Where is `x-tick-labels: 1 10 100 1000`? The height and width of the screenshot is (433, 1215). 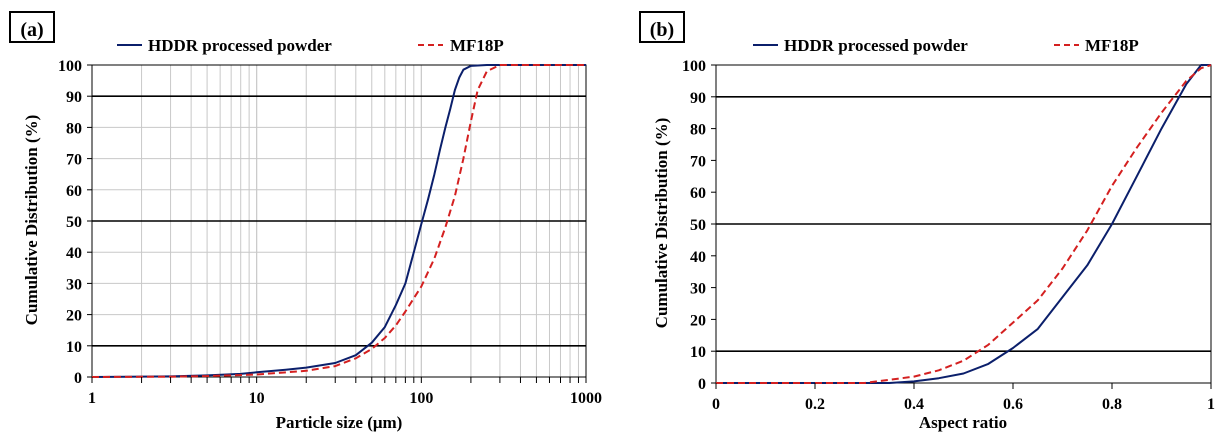 x-tick-labels: 1 10 100 1000 is located at coordinates (345, 392).